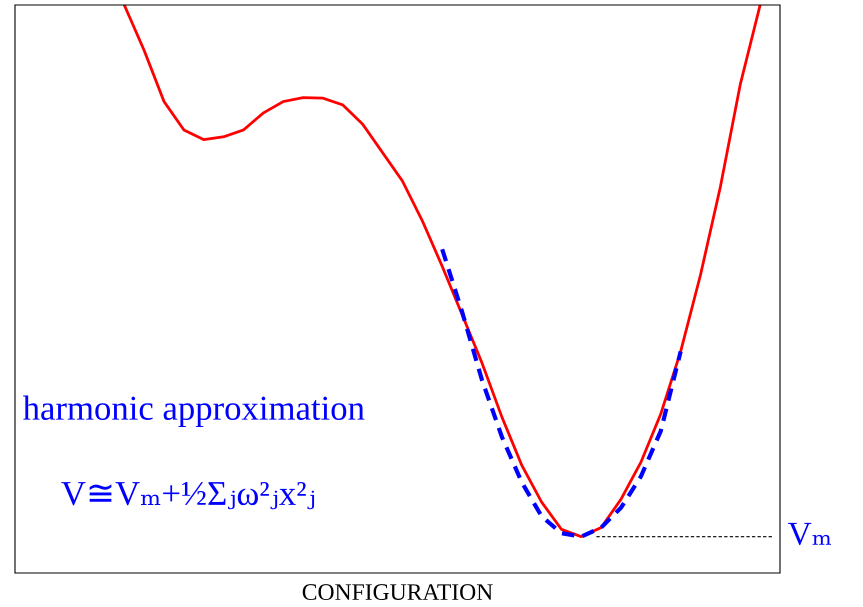 The height and width of the screenshot is (607, 863). I want to click on ref-line-label: Vₘ, so click(810, 534).